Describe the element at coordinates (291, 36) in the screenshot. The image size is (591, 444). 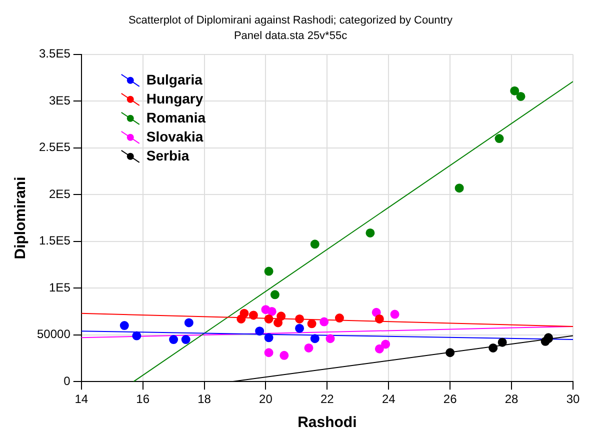
I see `chart-subtitle: Panel data.sta 25v*55c` at that location.